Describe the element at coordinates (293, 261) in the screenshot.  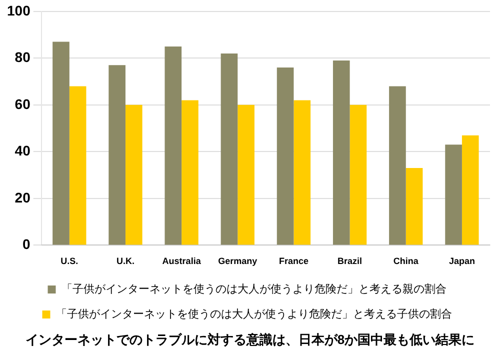
I see `x-tick-label: France` at that location.